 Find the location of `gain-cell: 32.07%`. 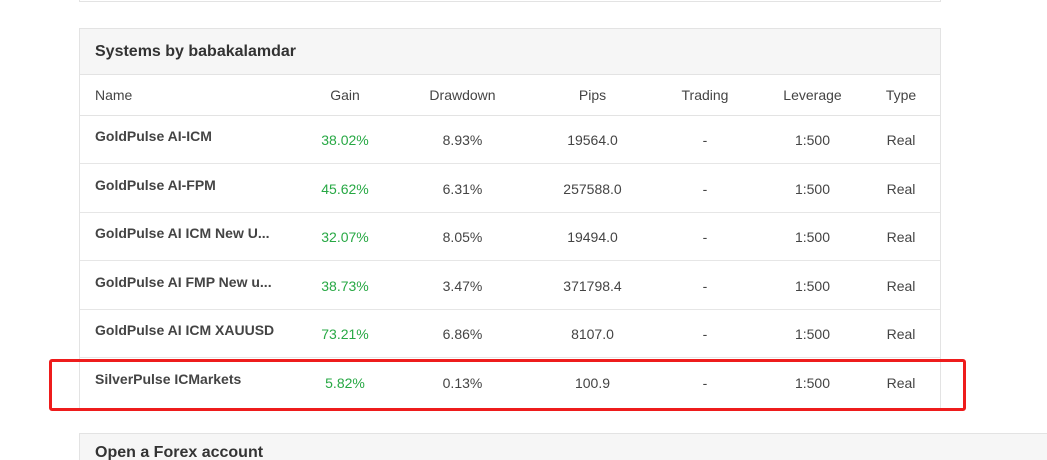

gain-cell: 32.07% is located at coordinates (345, 236).